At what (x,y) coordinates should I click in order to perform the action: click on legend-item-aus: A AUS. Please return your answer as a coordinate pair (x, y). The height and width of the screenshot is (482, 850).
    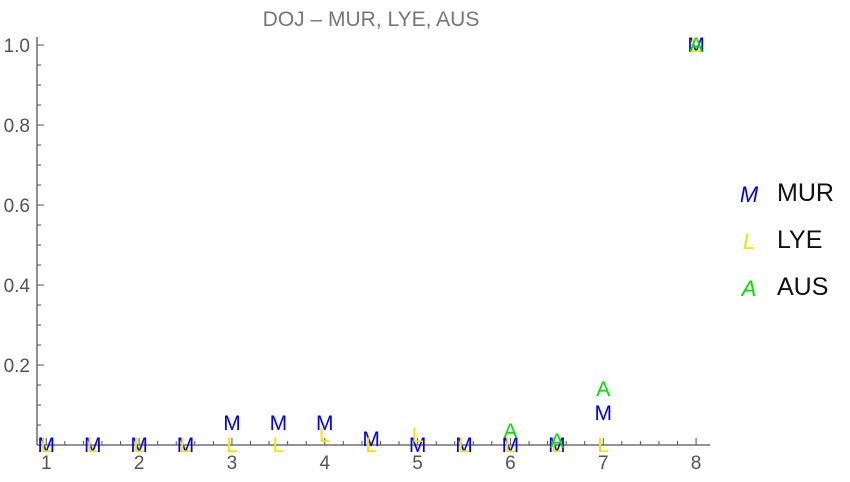
    Looking at the image, I should click on (784, 287).